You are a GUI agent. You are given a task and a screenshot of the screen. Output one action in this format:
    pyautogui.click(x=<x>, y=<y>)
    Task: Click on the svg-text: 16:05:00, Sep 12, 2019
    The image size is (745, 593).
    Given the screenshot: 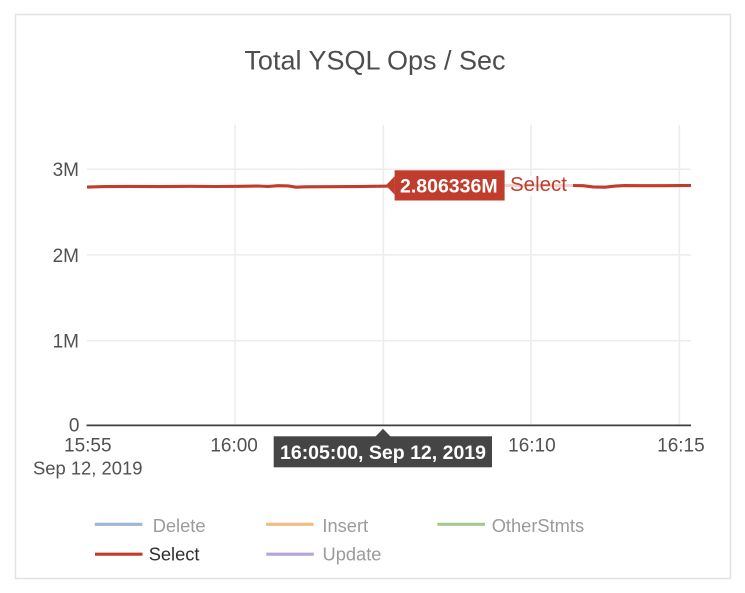 What is the action you would take?
    pyautogui.click(x=383, y=453)
    